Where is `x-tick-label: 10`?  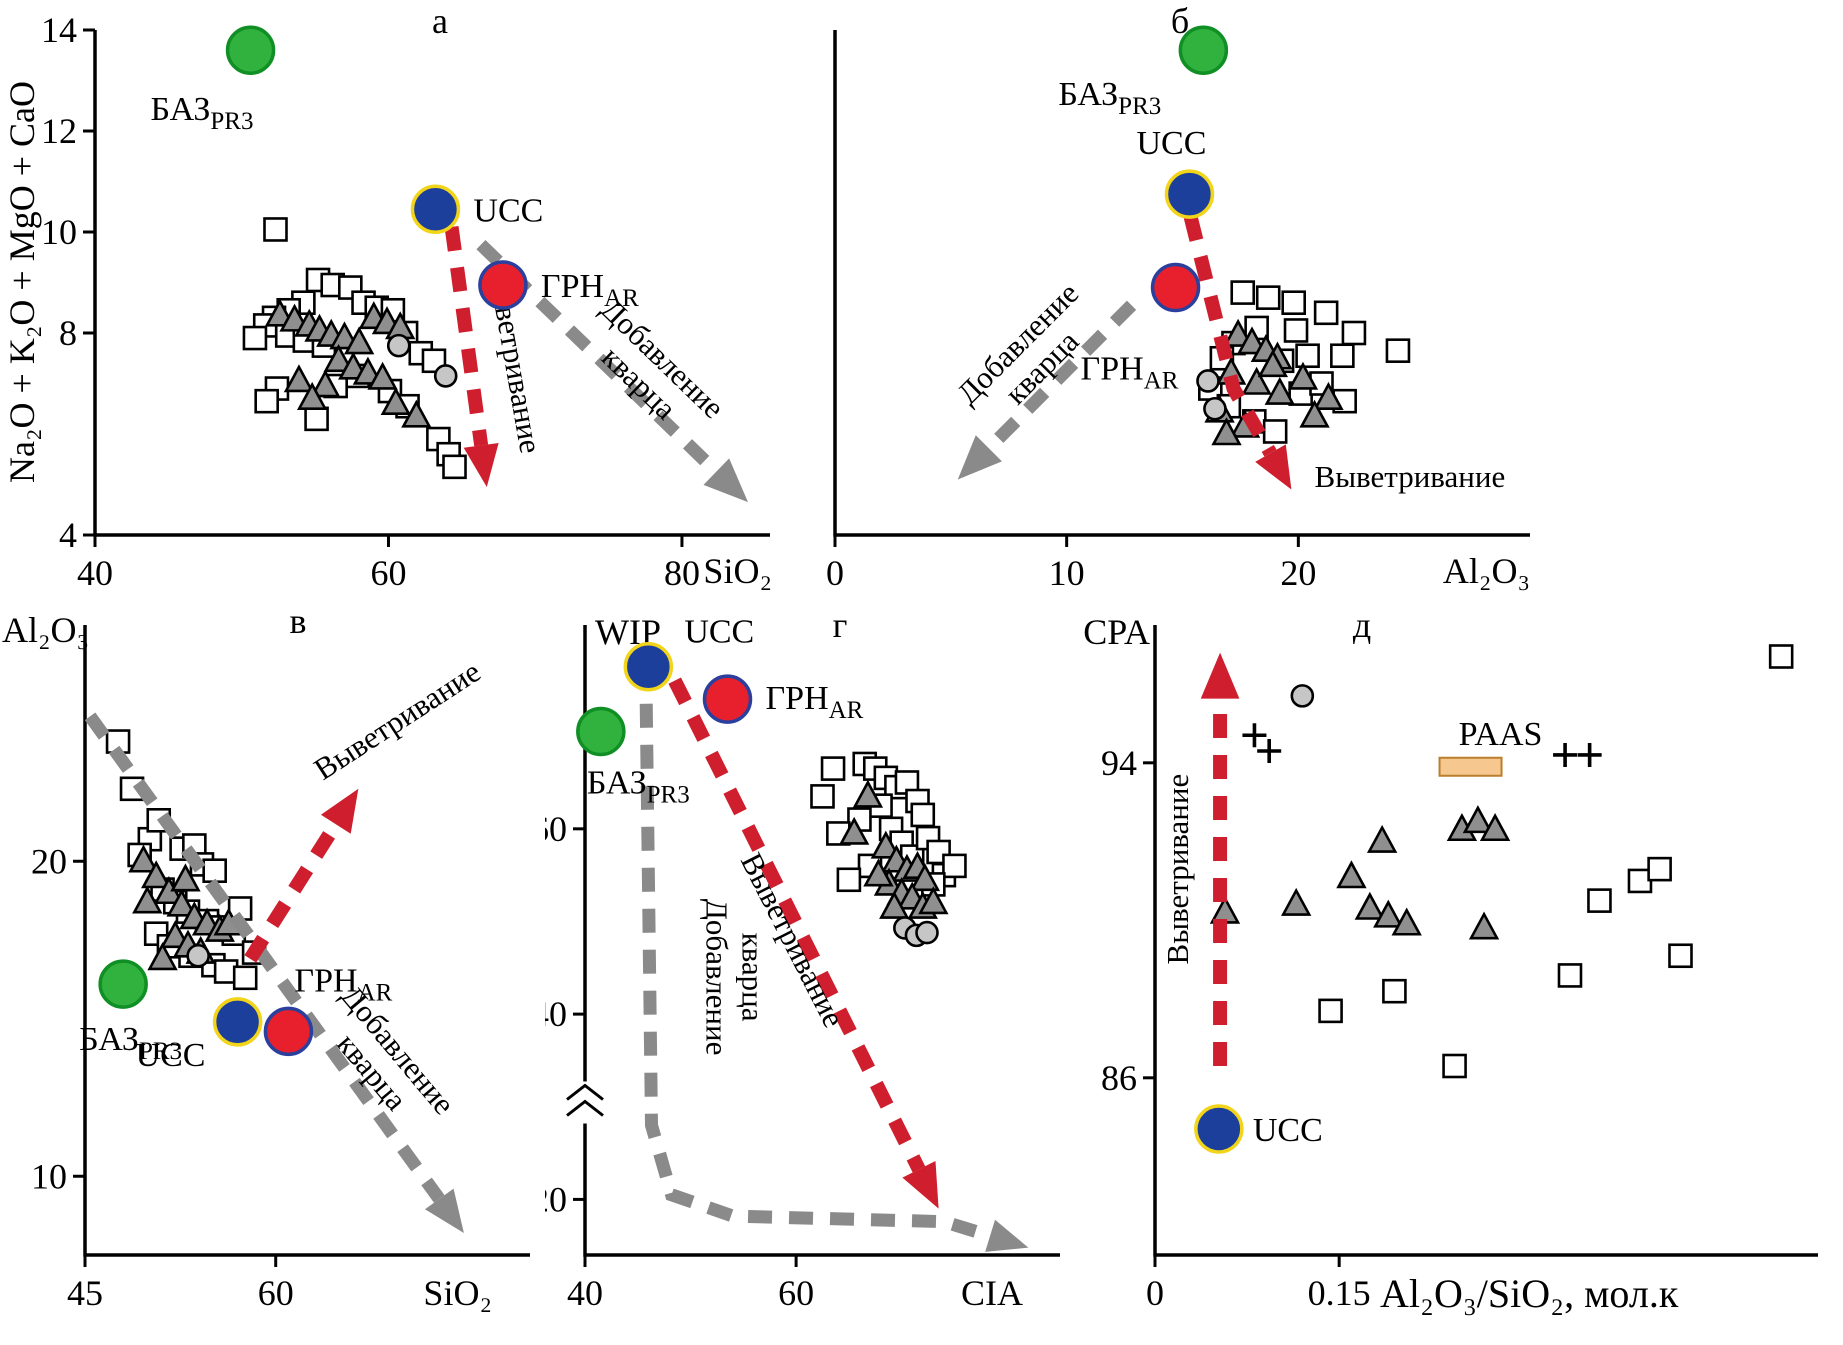
x-tick-label: 10 is located at coordinates (1067, 573).